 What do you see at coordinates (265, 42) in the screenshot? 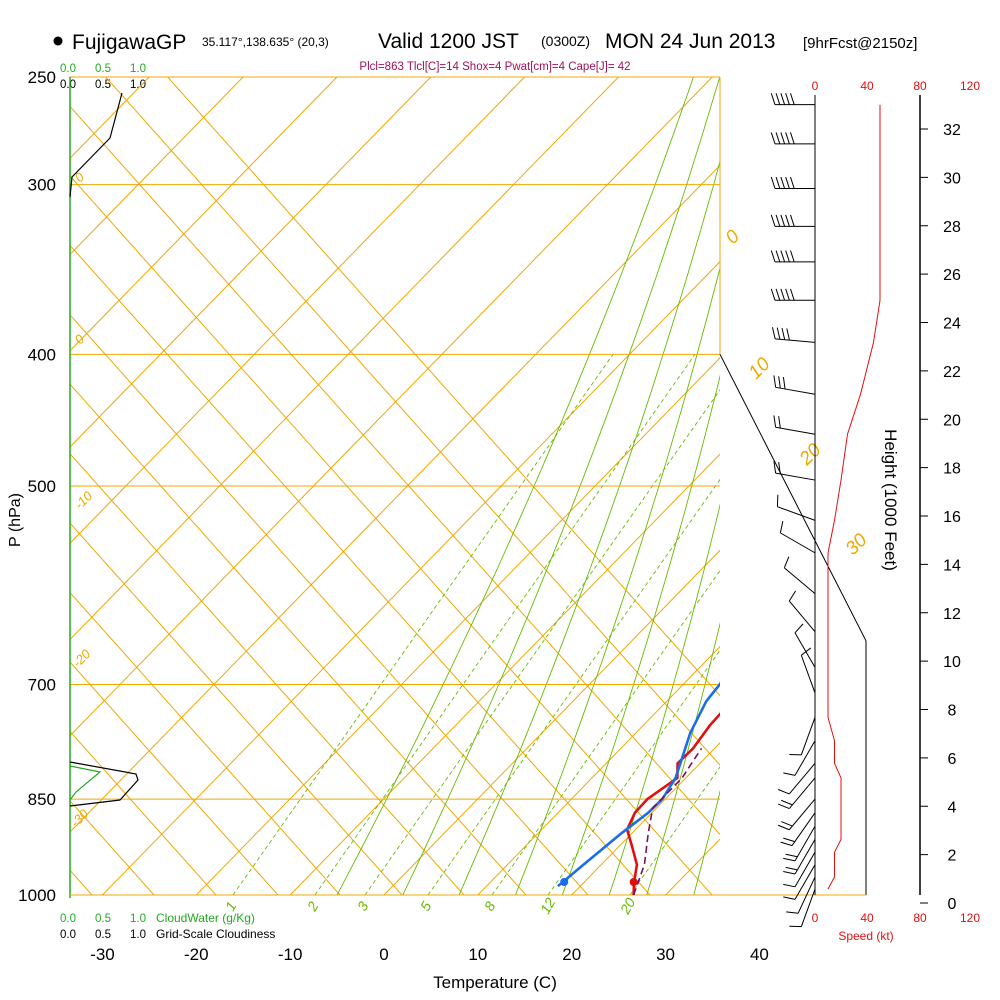
I see `station-coords: 35.117°,138.635° (20,3)` at bounding box center [265, 42].